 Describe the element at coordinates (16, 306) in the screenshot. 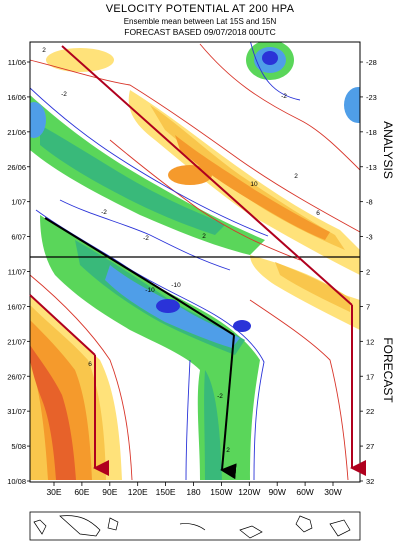

I see `y-tick-label-left: 16/07` at that location.